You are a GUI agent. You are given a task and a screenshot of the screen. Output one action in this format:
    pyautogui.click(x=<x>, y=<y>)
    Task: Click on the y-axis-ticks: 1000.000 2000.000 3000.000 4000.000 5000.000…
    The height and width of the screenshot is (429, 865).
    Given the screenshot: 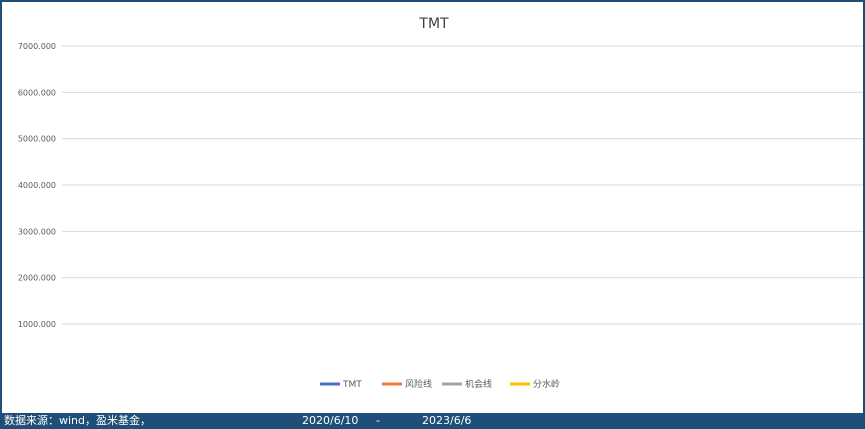 What is the action you would take?
    pyautogui.click(x=37, y=185)
    